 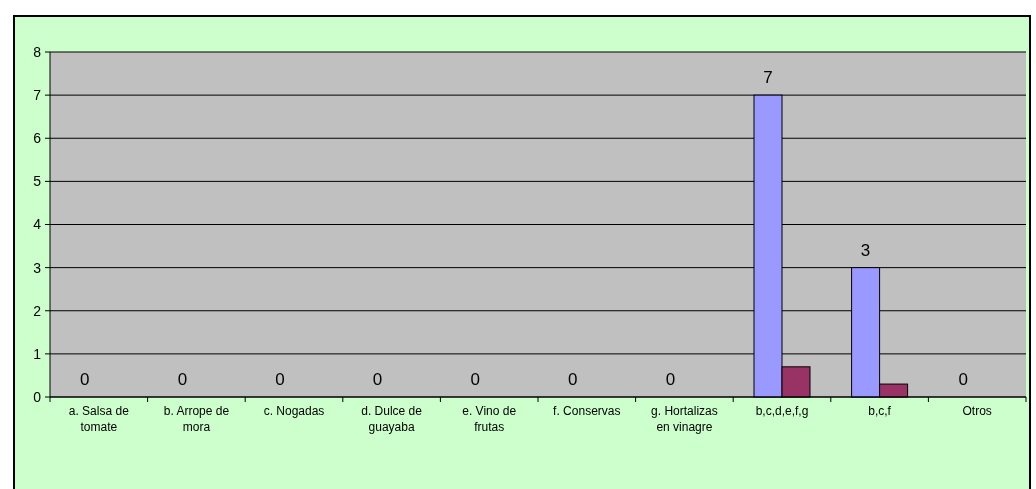 What do you see at coordinates (392, 419) in the screenshot?
I see `x-tick-label: d. Dulce de guayaba` at bounding box center [392, 419].